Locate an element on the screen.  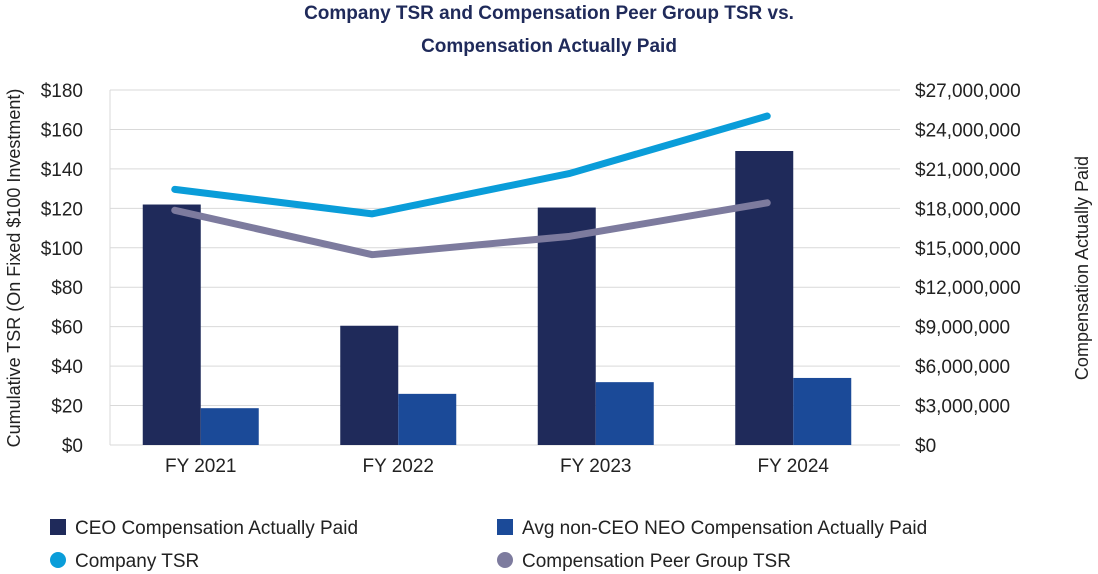
y-tick-label: $20 is located at coordinates (67, 407).